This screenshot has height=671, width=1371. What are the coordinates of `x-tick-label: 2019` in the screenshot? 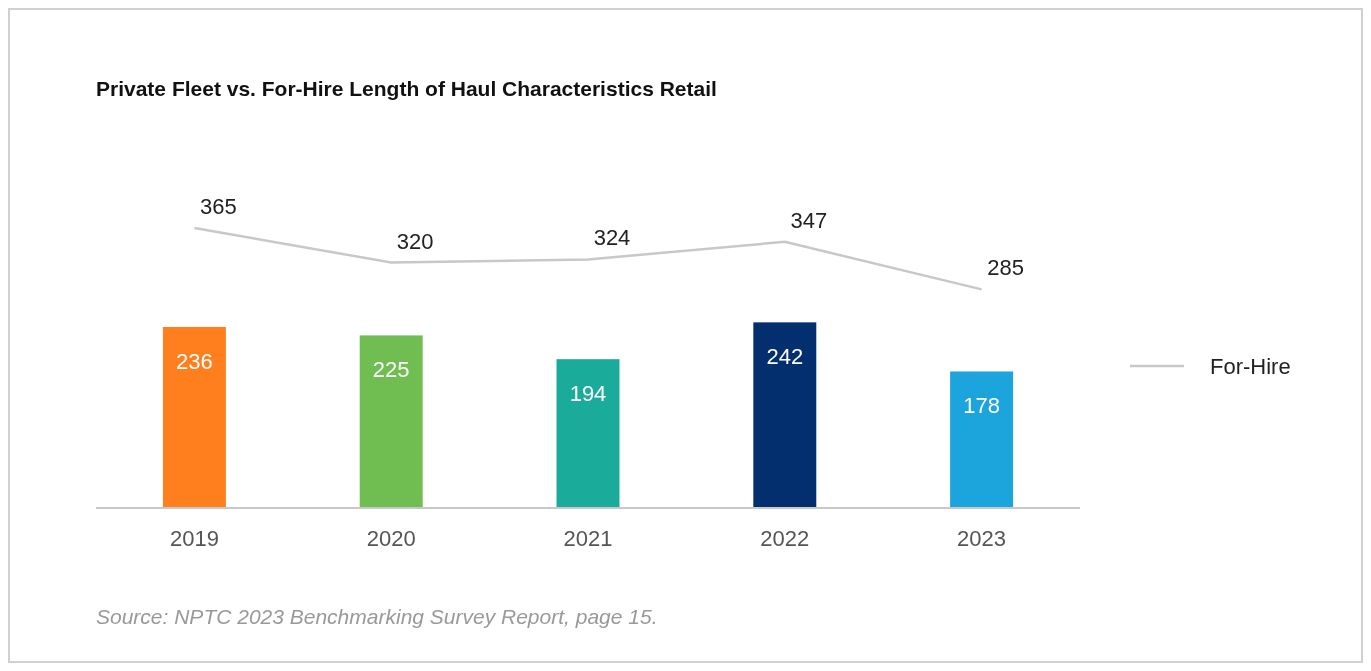 It's located at (194, 538).